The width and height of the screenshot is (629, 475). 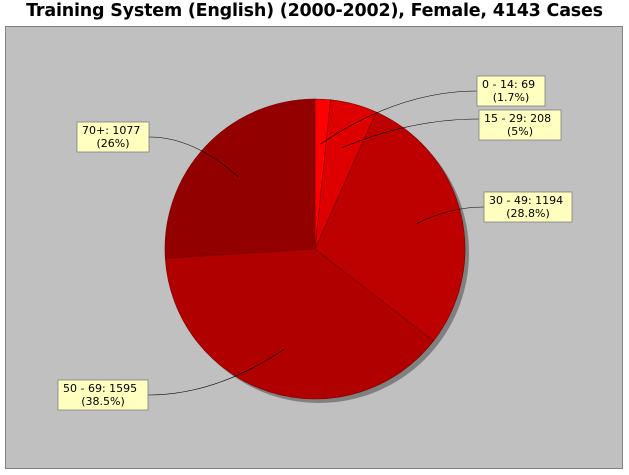 I want to click on label-percent-text: (28.8%), so click(x=528, y=213).